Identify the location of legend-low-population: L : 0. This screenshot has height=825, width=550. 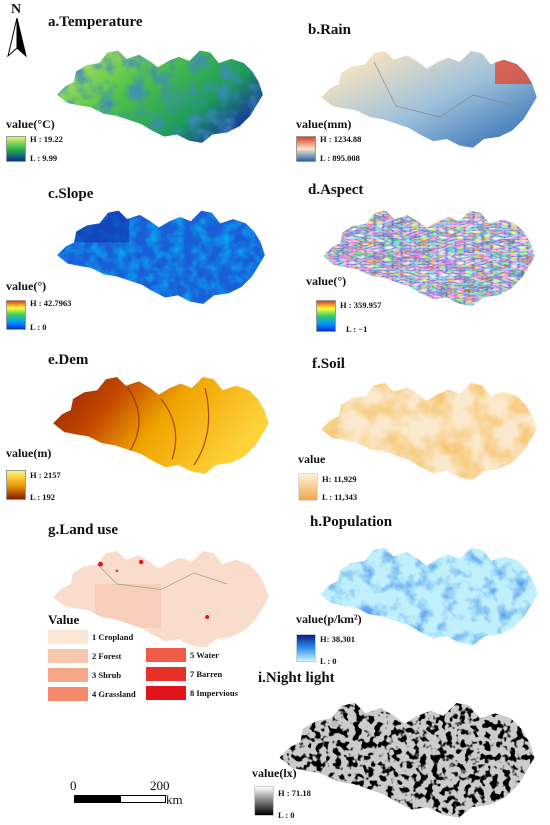
(328, 661).